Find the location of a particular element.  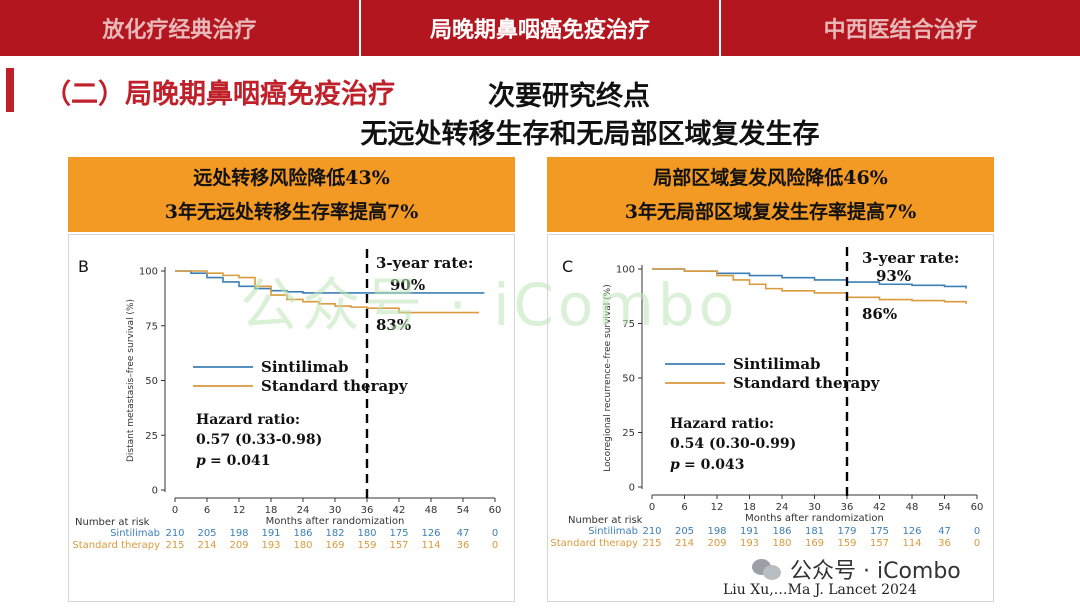

x-tick-label: 6 is located at coordinates (684, 507).